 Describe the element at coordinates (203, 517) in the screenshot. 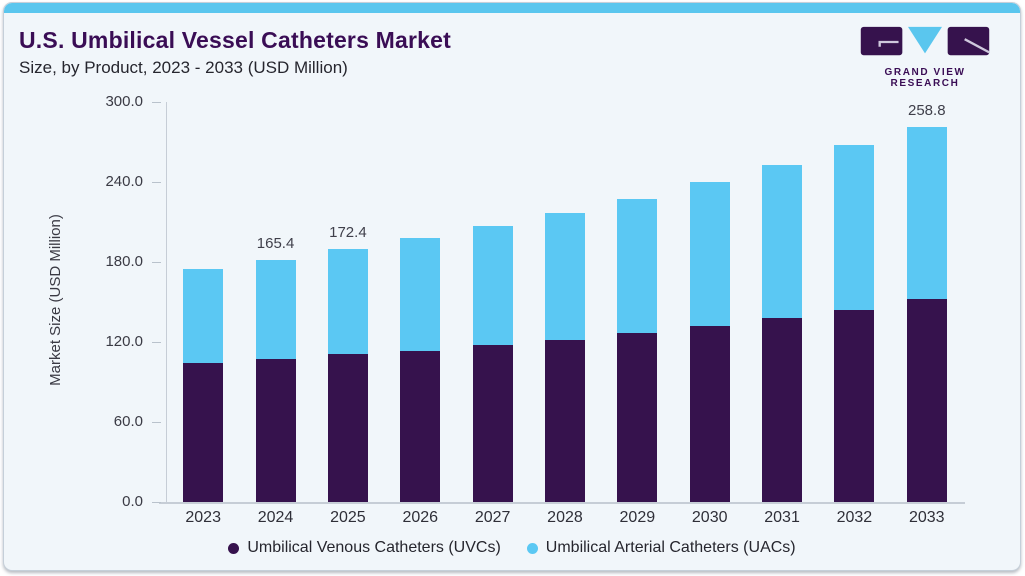

I see `x-tick-label: 2023` at that location.